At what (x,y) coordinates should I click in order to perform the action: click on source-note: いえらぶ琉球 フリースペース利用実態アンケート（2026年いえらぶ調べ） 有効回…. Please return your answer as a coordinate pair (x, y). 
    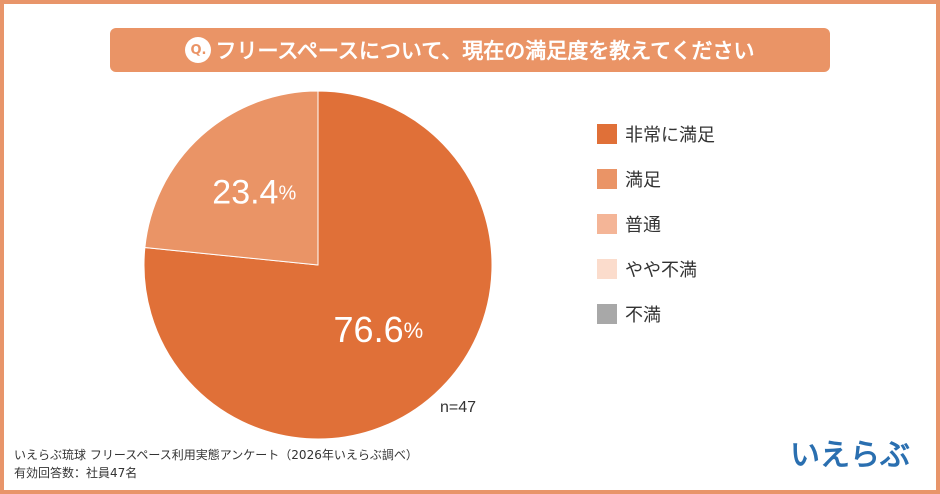
    Looking at the image, I should click on (216, 464).